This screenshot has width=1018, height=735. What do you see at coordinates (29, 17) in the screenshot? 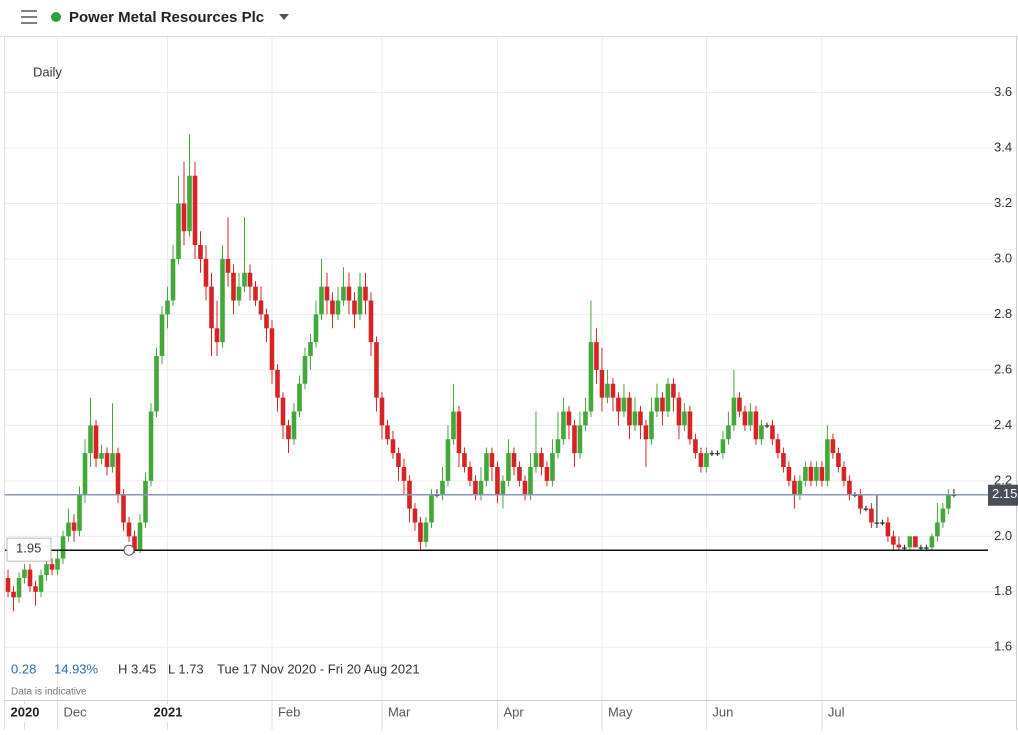
I see `menu-button` at bounding box center [29, 17].